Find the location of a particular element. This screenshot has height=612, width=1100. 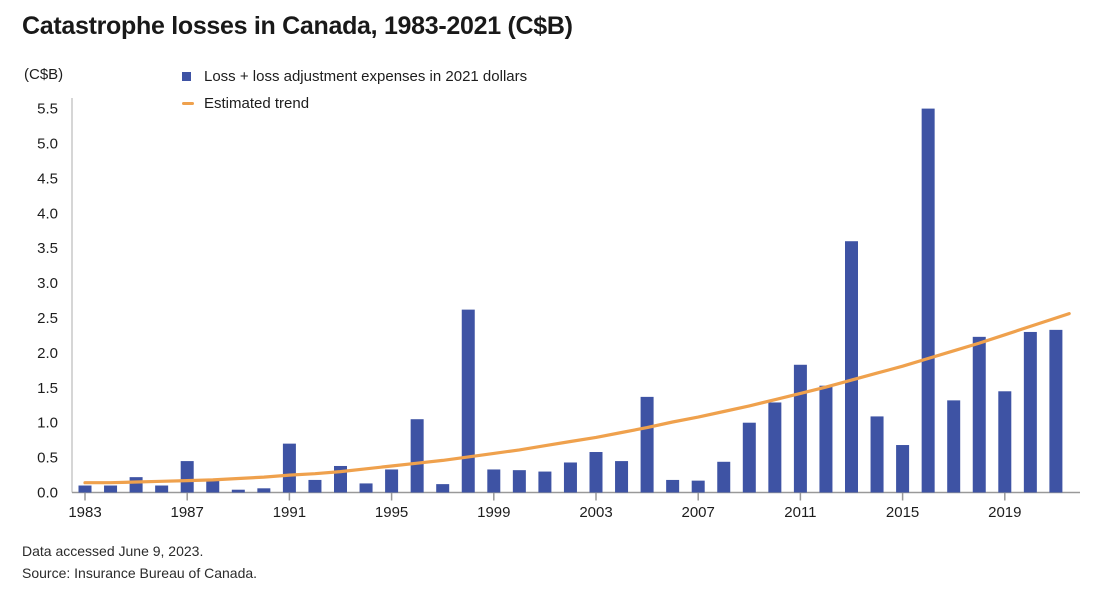

y-tick-label-5.0: 5.0 is located at coordinates (47, 144).